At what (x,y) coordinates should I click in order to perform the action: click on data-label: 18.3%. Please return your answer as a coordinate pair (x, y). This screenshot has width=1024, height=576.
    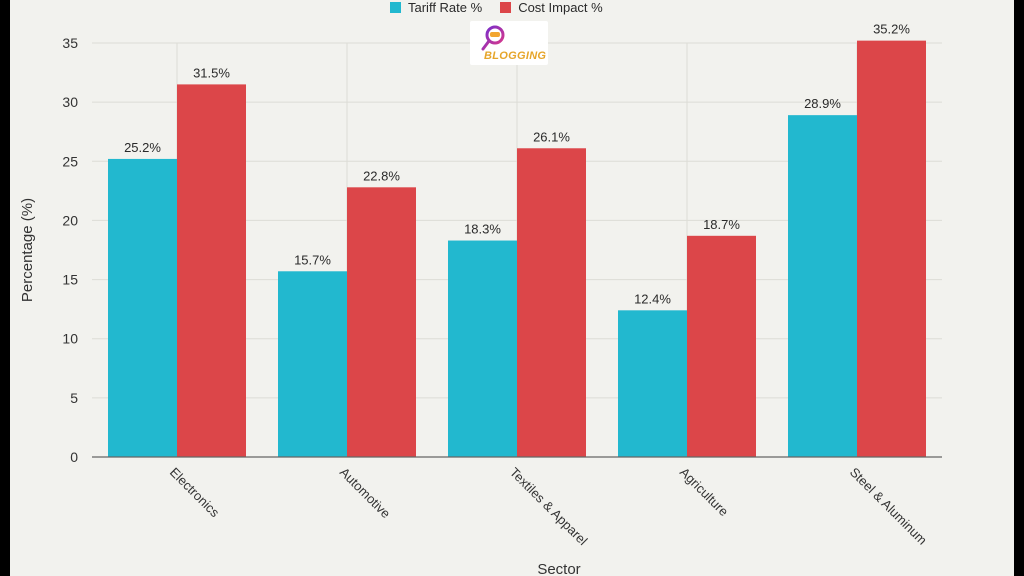
    Looking at the image, I should click on (482, 229).